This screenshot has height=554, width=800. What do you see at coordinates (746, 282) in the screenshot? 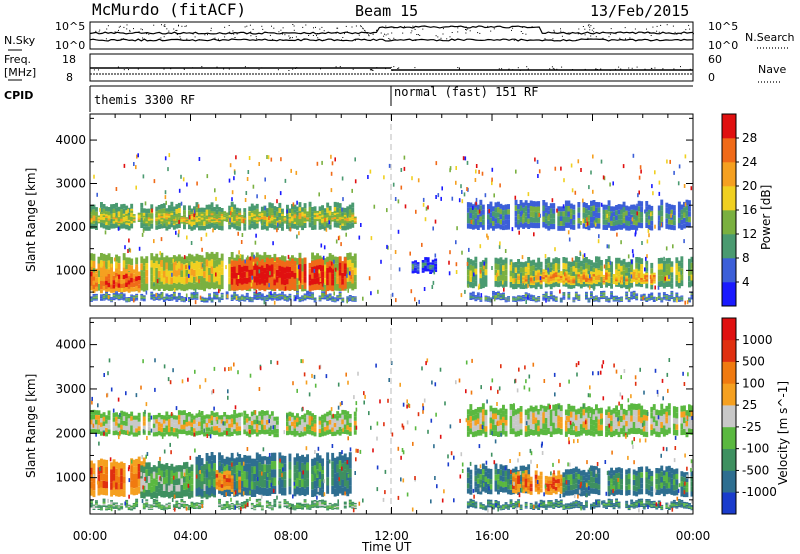
I see `colorbar-tick-label: 4` at bounding box center [746, 282].